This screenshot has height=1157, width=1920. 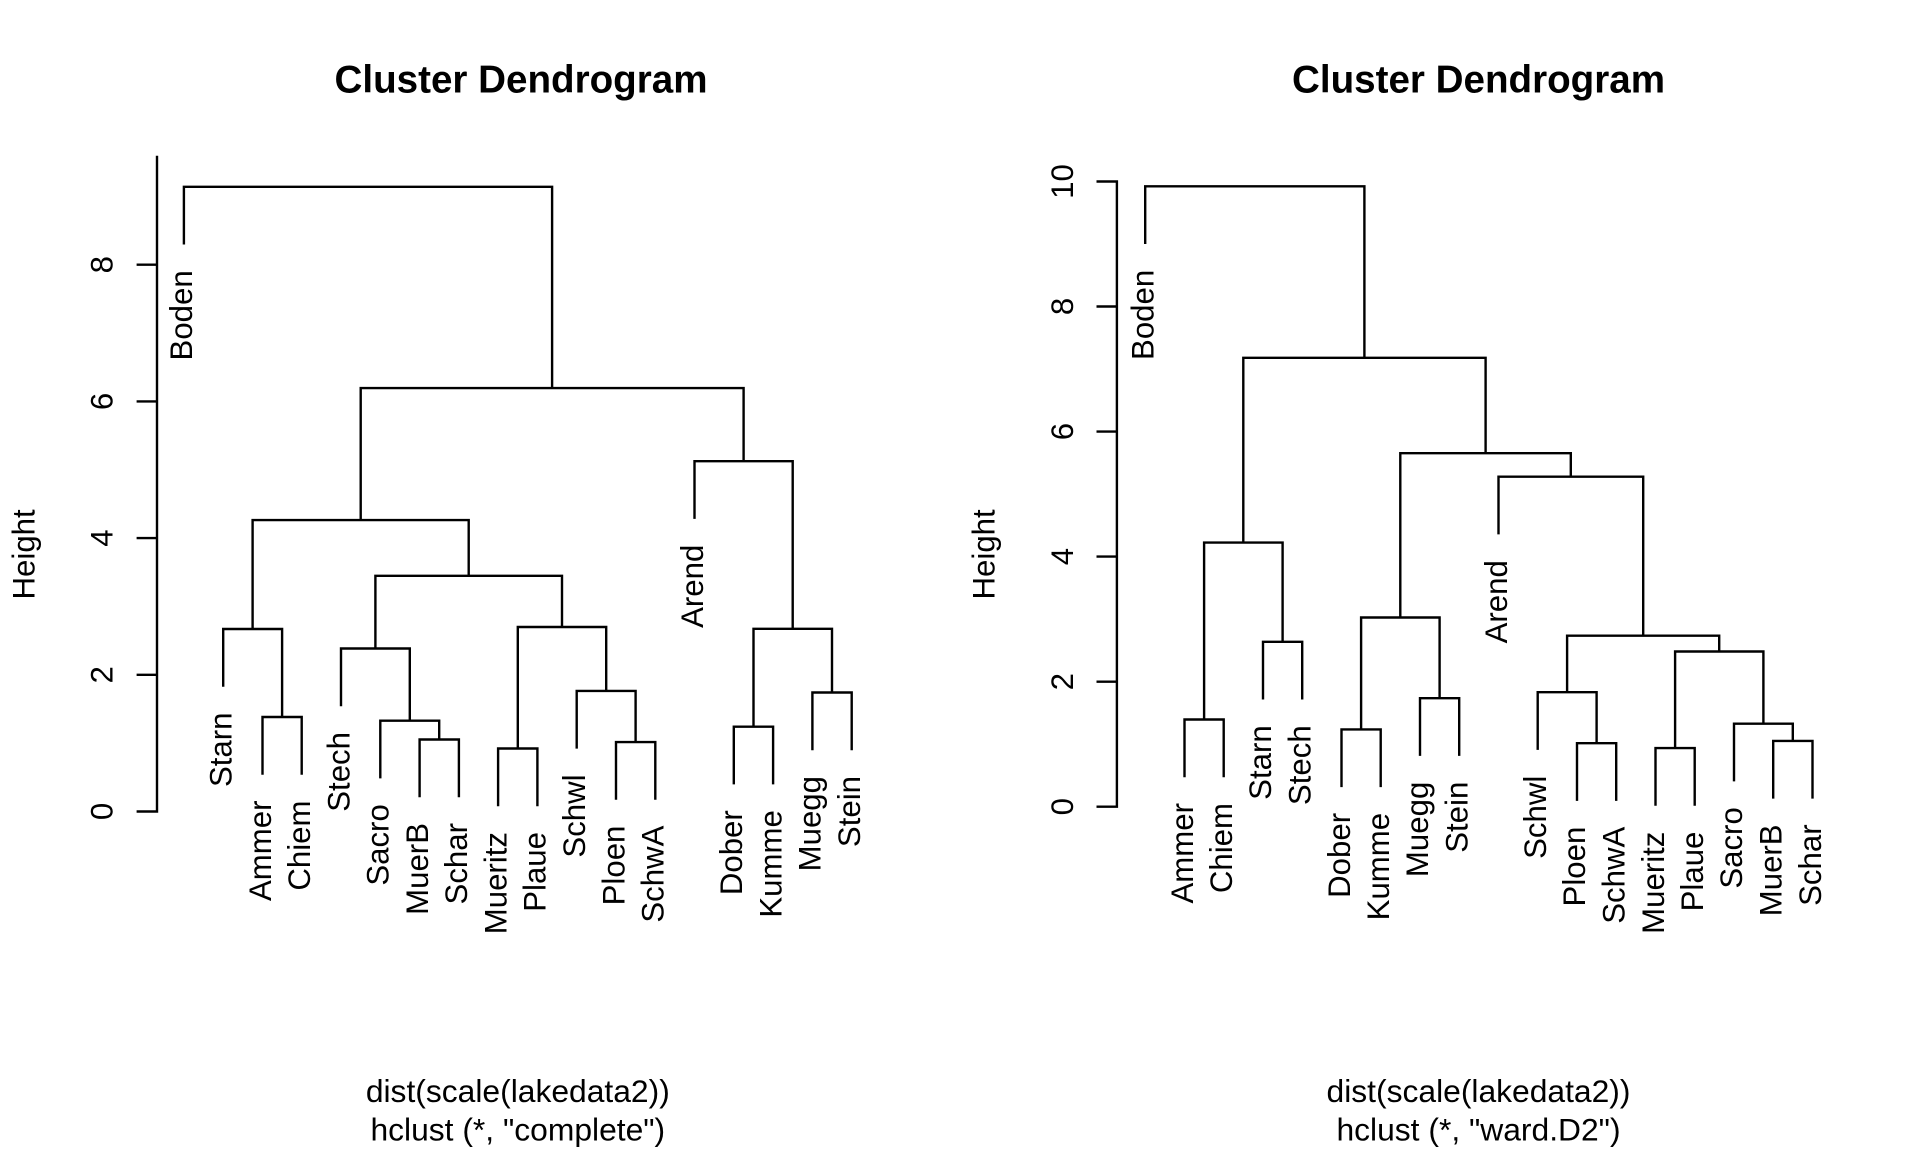 I want to click on svg-text: 10, so click(x=1062, y=181).